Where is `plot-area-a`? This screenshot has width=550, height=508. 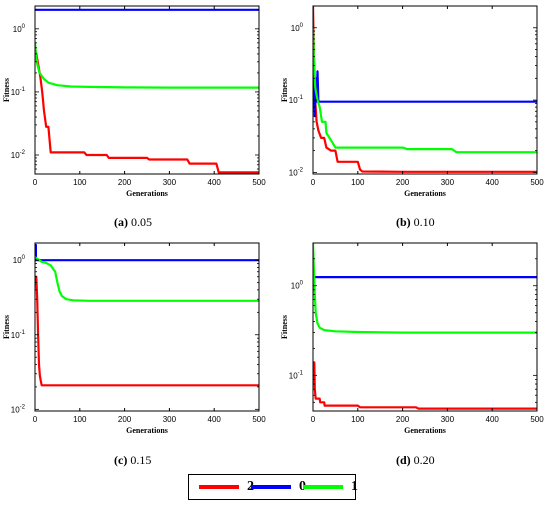 plot-area-a is located at coordinates (147, 90).